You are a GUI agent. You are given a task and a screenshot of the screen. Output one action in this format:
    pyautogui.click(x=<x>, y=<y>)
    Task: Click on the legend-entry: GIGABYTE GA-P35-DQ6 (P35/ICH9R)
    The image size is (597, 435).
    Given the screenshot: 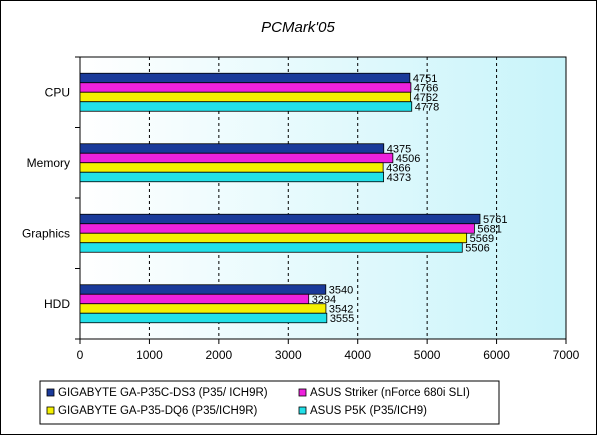 What is the action you would take?
    pyautogui.click(x=158, y=411)
    